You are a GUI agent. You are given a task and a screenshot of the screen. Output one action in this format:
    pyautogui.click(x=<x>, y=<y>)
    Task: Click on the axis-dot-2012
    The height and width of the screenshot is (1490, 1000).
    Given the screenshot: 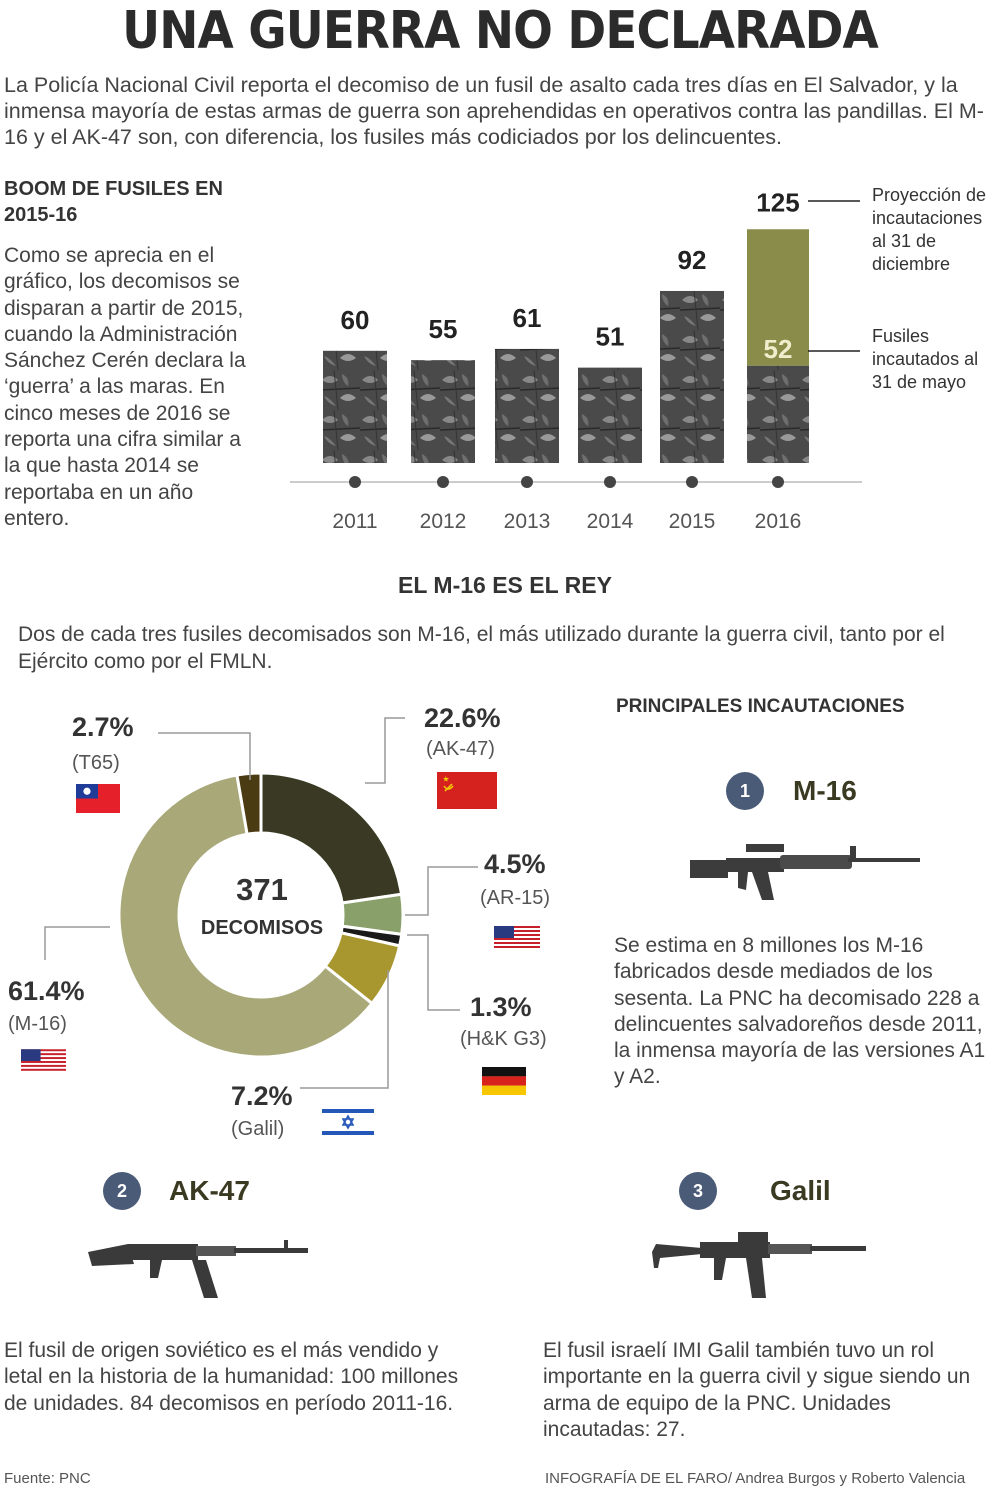 What is the action you would take?
    pyautogui.click(x=443, y=482)
    